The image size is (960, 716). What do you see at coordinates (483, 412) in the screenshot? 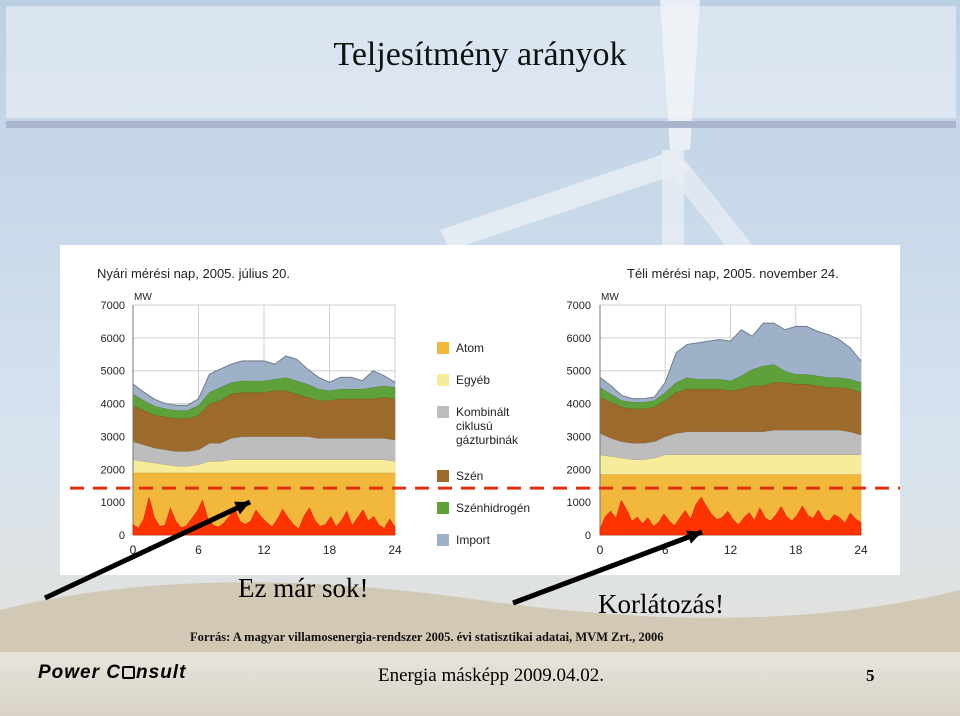
I see `legend-label: Kombinált` at bounding box center [483, 412].